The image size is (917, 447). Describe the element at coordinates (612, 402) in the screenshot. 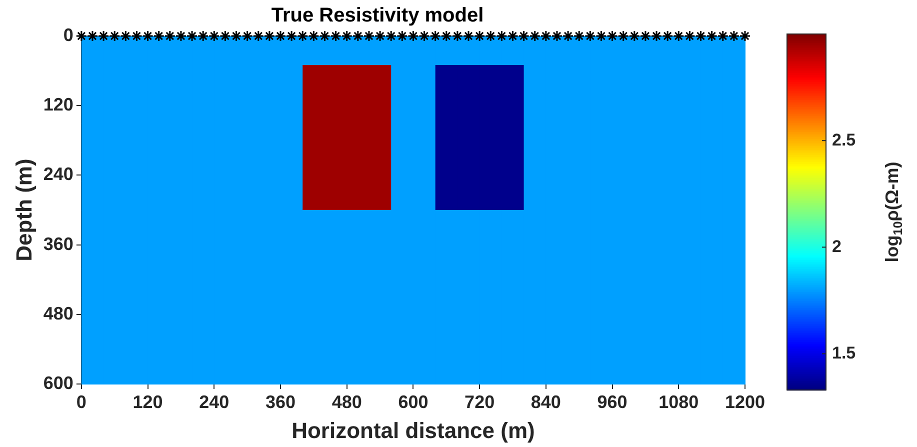

I see `x-tick-label: 960` at that location.